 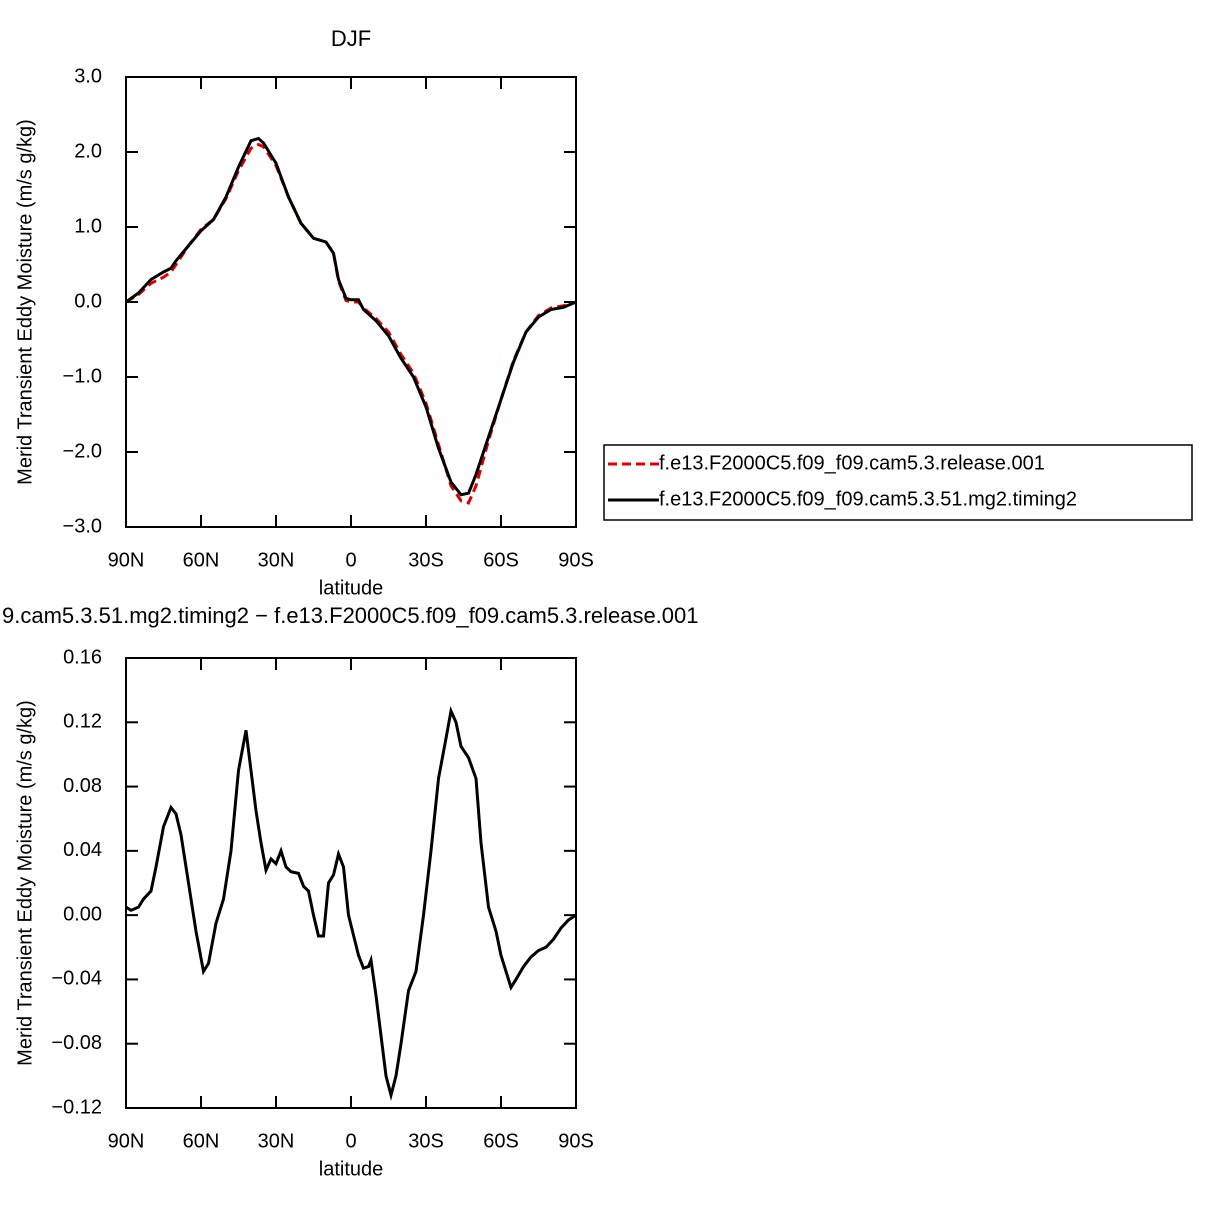 I want to click on y-tick-label: −0.12, so click(x=76, y=1107).